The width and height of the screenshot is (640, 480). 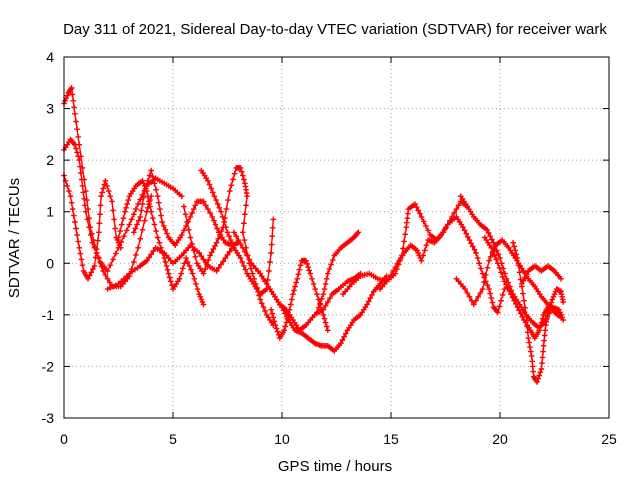 I want to click on series-line, so click(x=337, y=272).